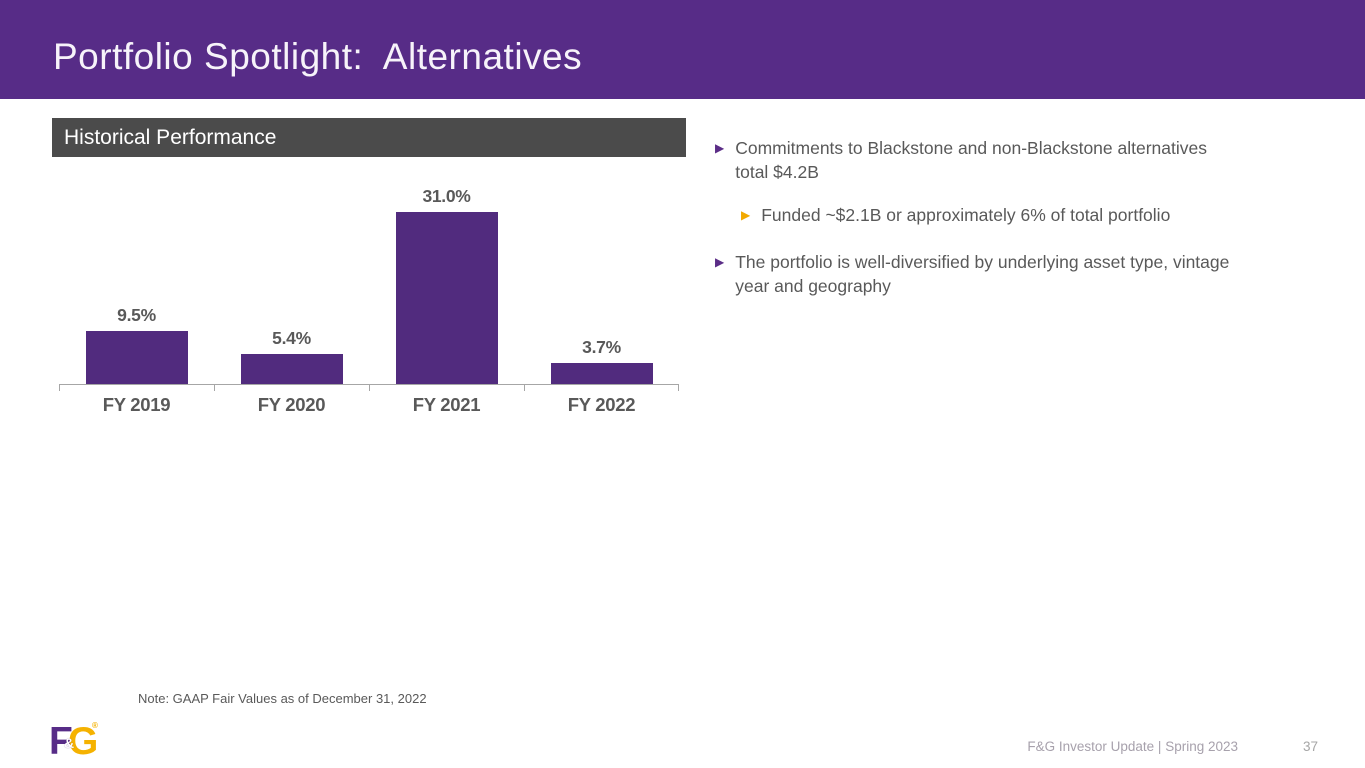 The image size is (1365, 768). What do you see at coordinates (682, 49) in the screenshot?
I see `title-band: Portfolio Spotlight: Alternatives` at bounding box center [682, 49].